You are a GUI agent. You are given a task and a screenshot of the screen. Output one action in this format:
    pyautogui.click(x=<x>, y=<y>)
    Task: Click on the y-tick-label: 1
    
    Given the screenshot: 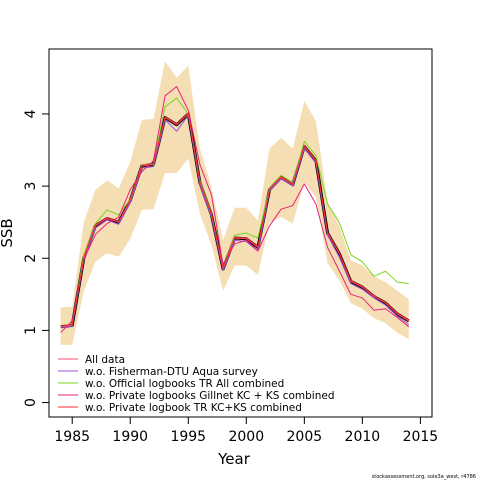 What is the action you would take?
    pyautogui.click(x=31, y=330)
    